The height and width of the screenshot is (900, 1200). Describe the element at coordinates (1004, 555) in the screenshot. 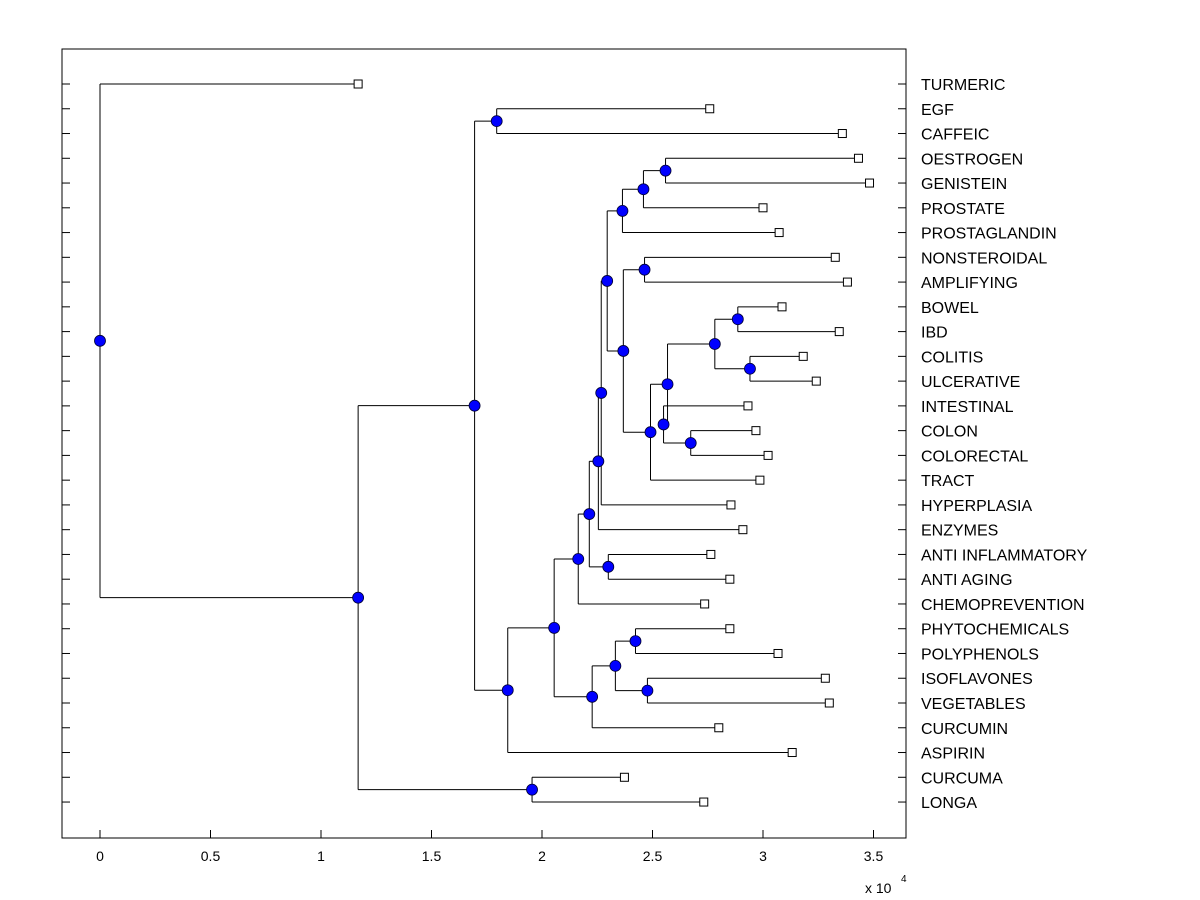

I see `leaf-label: ANTI INFLAMMATORY` at that location.